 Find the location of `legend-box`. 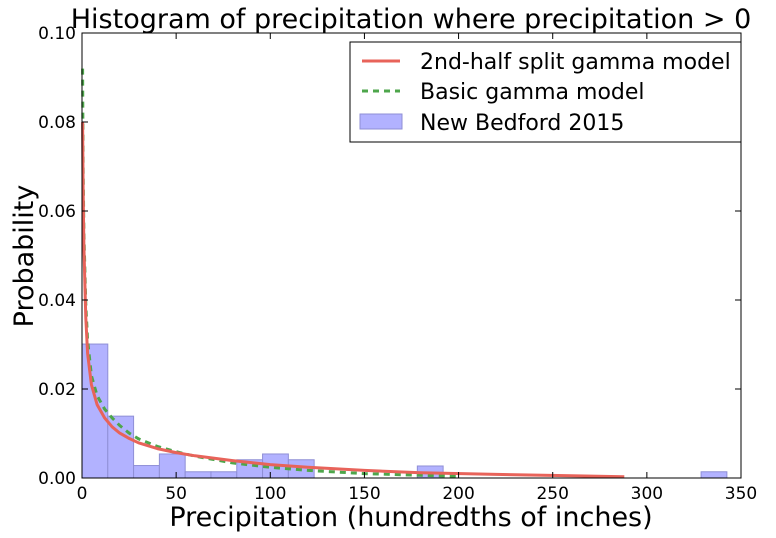

legend-box is located at coordinates (545, 92).